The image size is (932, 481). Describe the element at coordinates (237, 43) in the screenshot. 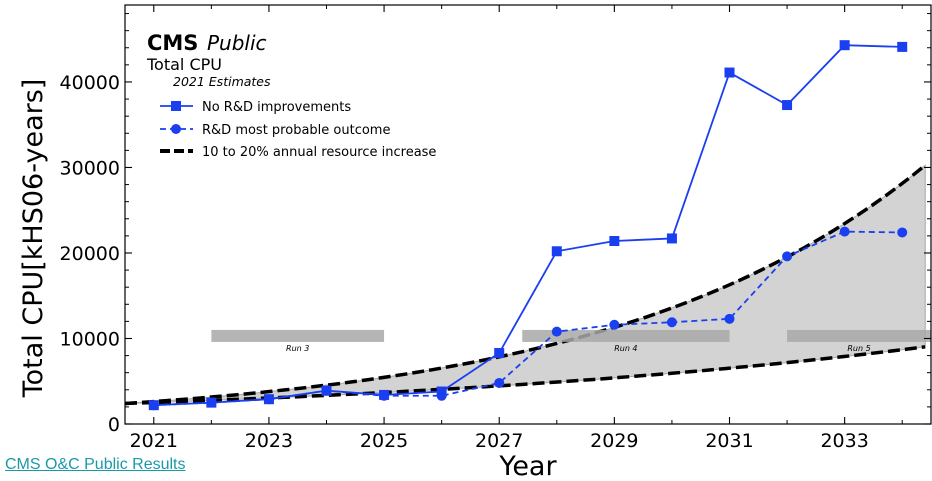

I see `chart-title-suffix: Public` at that location.